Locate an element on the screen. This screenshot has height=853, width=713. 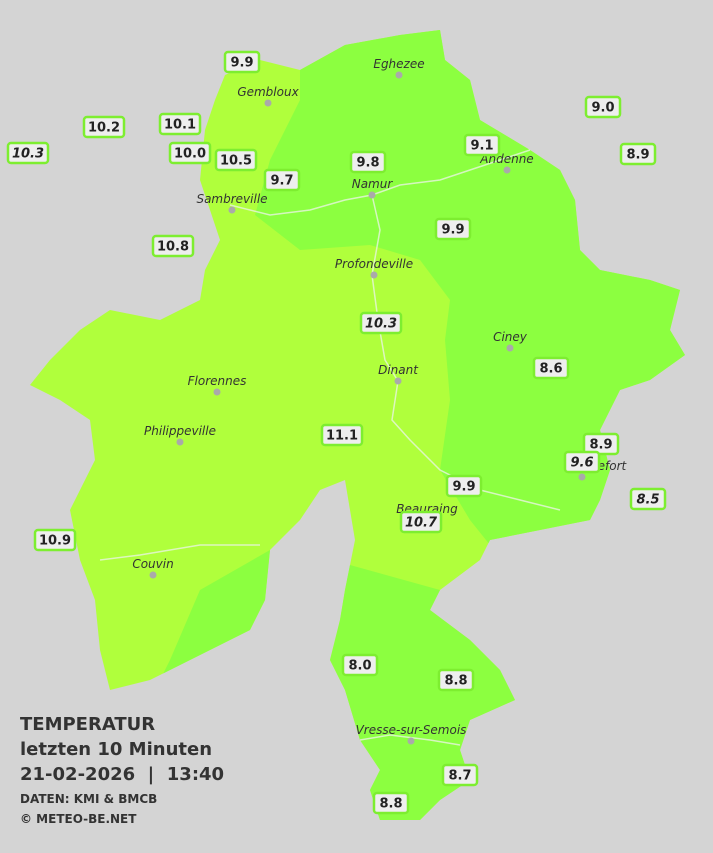
city-label: Philippeville is located at coordinates (180, 431).